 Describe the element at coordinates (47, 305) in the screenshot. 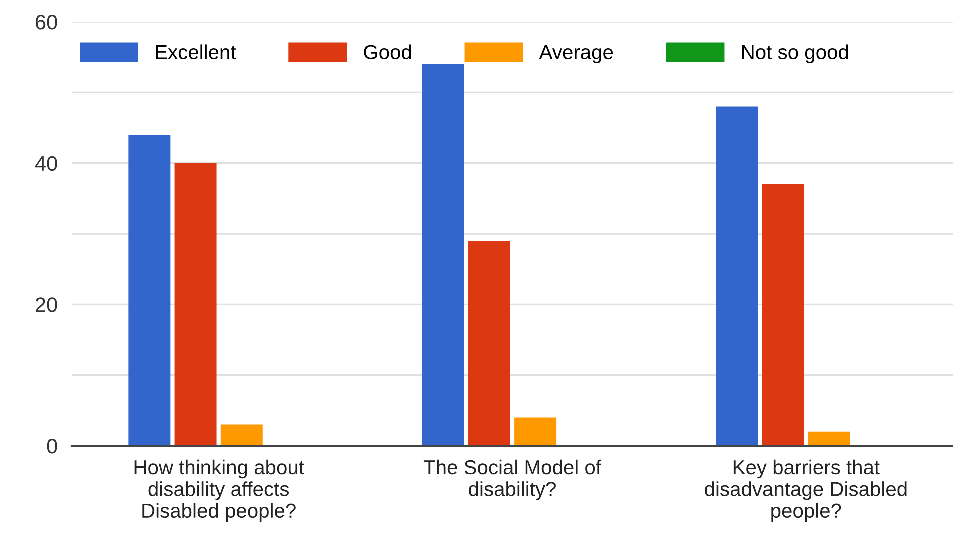

I see `y-tick-label: 20` at that location.